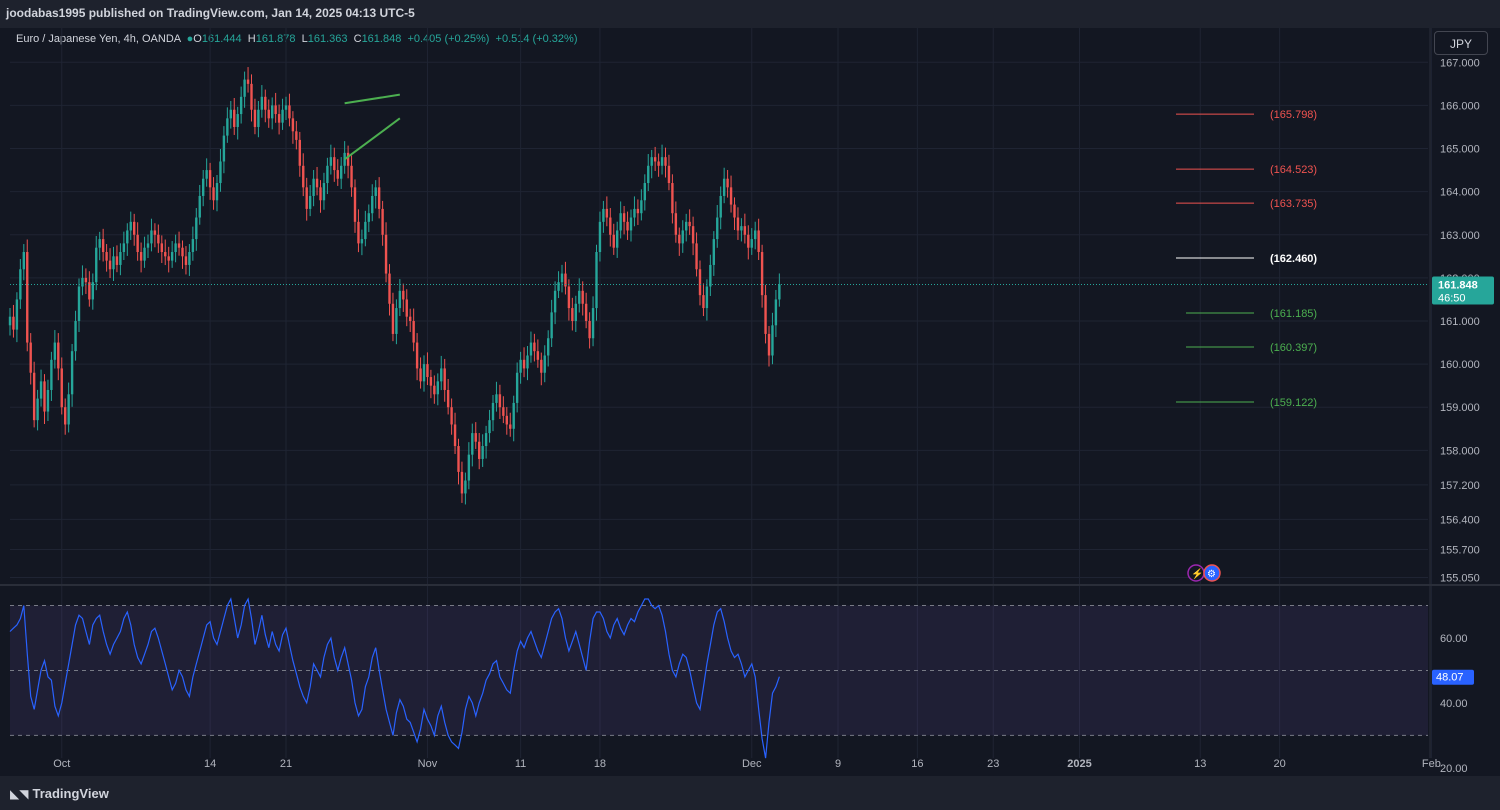  I want to click on triangle-upper-line, so click(372, 99).